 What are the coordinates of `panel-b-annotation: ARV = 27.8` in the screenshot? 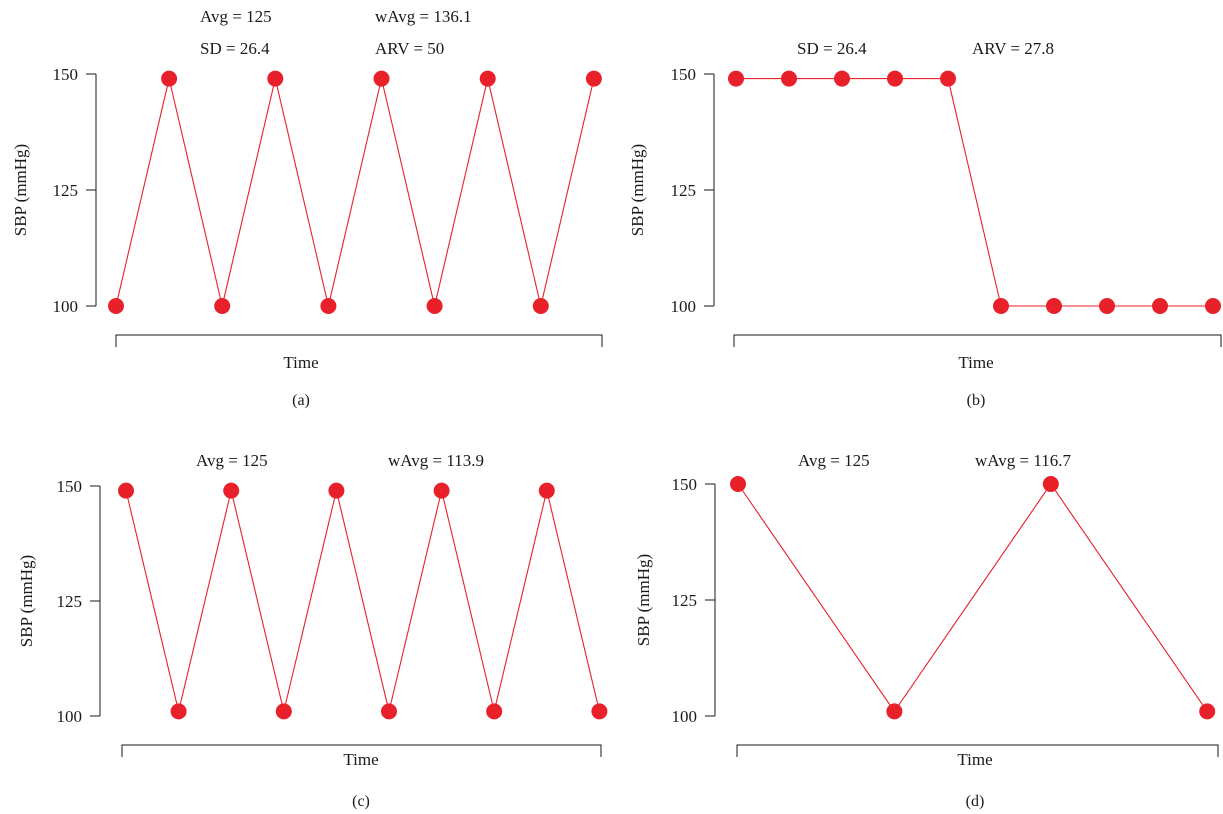 It's located at (1013, 48).